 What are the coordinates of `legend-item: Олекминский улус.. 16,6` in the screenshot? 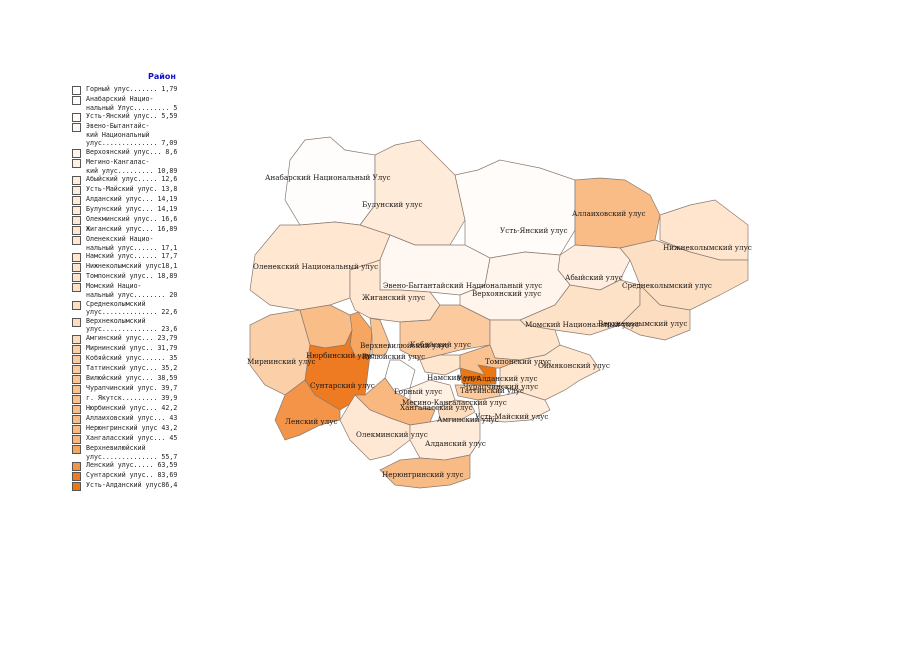 It's located at (152, 220).